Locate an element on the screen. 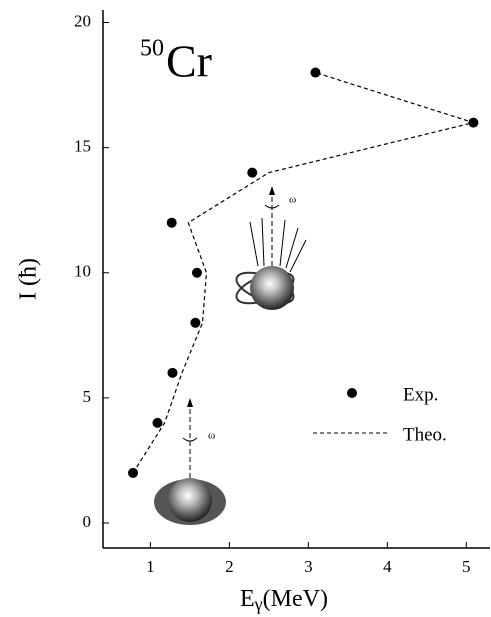 This screenshot has height=617, width=491. x-tick-label: 5 is located at coordinates (466, 566).